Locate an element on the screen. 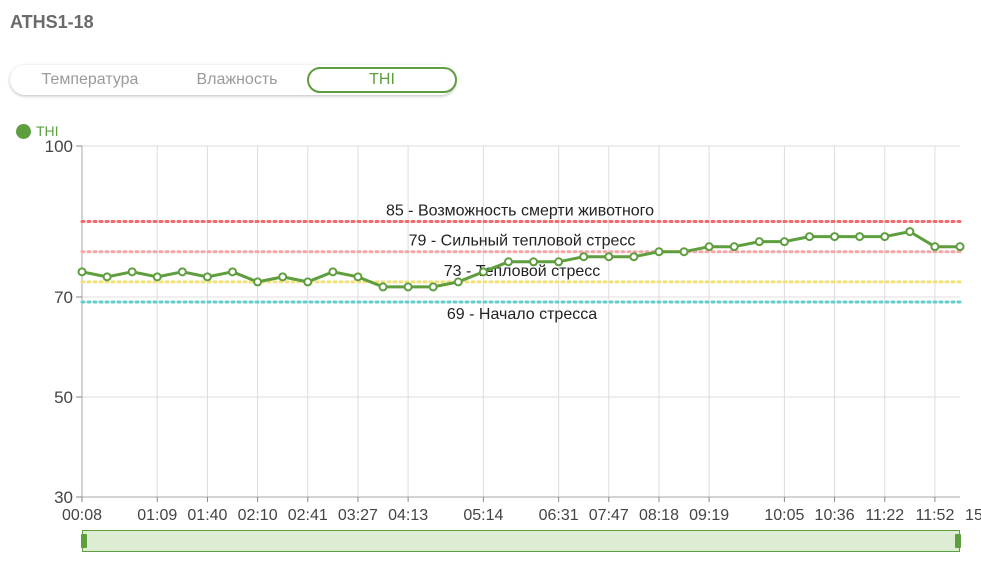  threshold-label: 85 - Возможность смерти животного is located at coordinates (520, 211).